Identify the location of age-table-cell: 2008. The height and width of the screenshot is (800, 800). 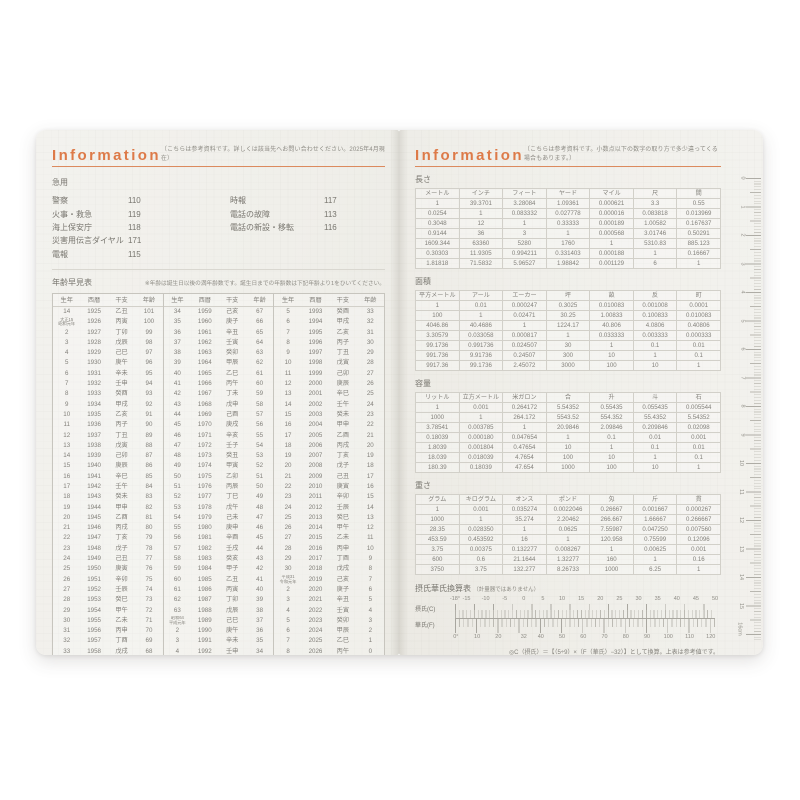
(315, 466).